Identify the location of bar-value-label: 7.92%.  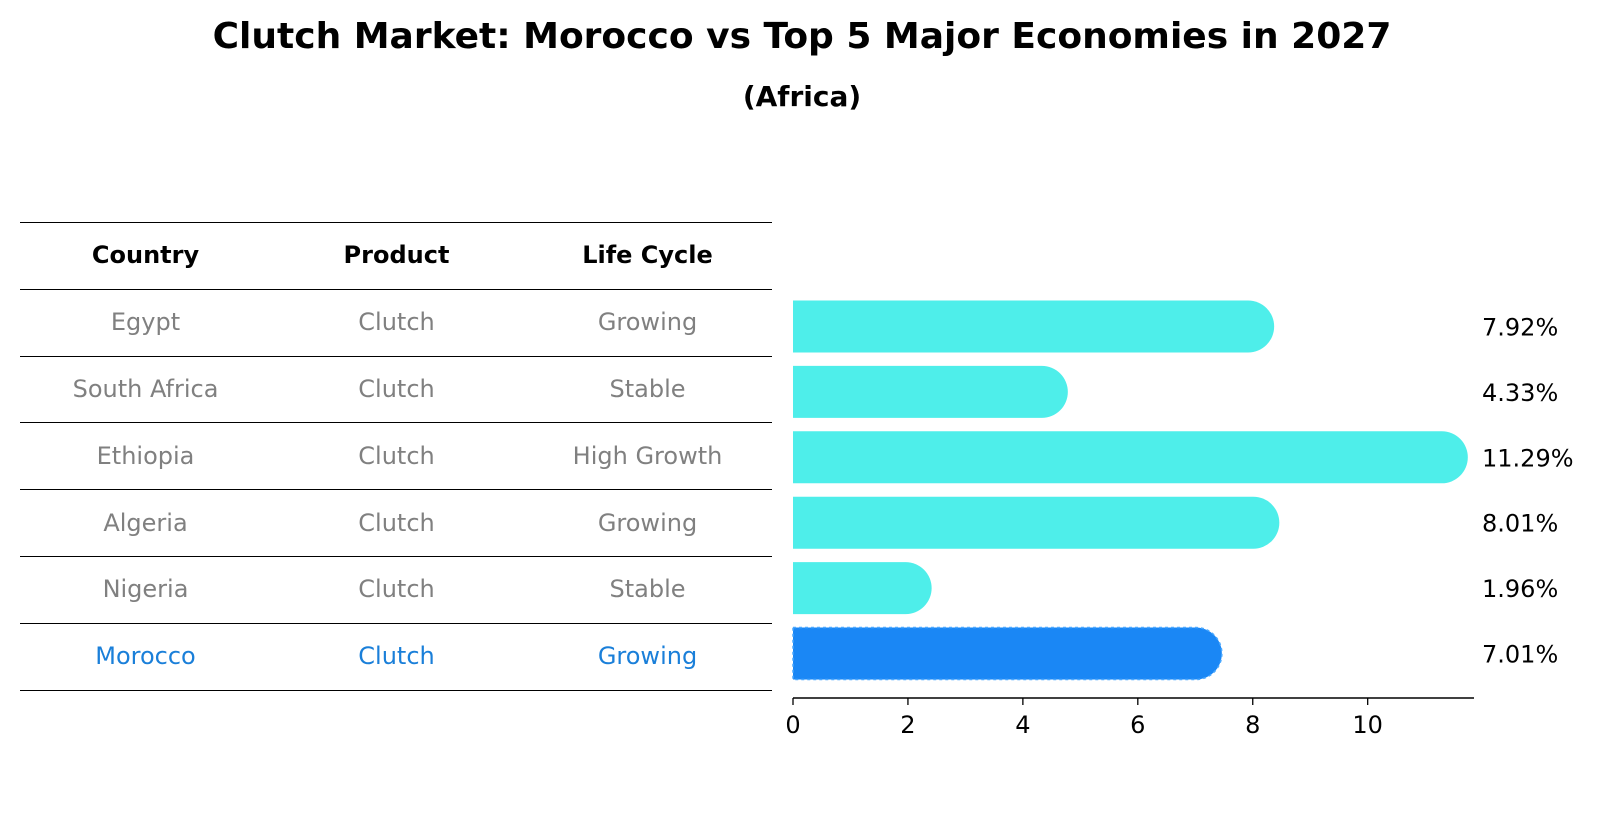
(1520, 328).